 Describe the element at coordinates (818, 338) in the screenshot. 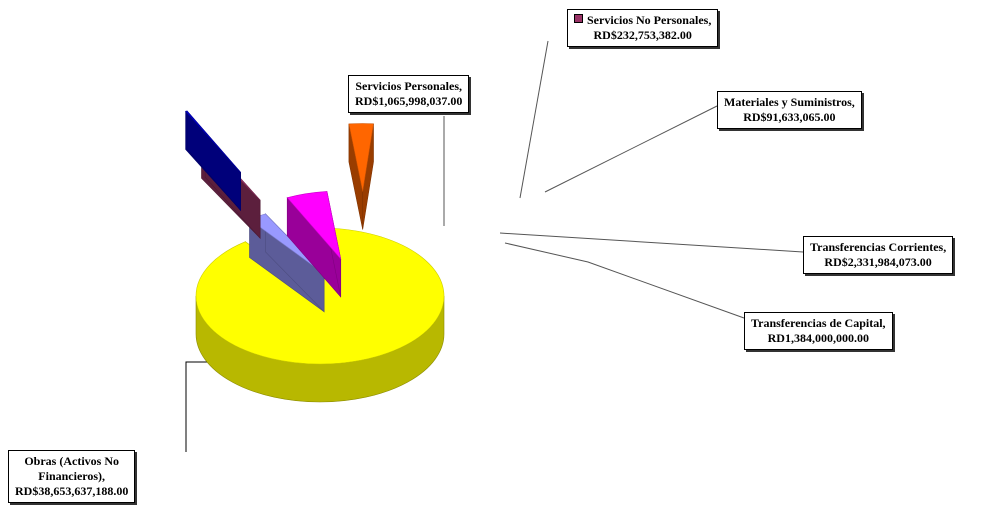

I see `label-value: RD1,384,000,000.00` at that location.